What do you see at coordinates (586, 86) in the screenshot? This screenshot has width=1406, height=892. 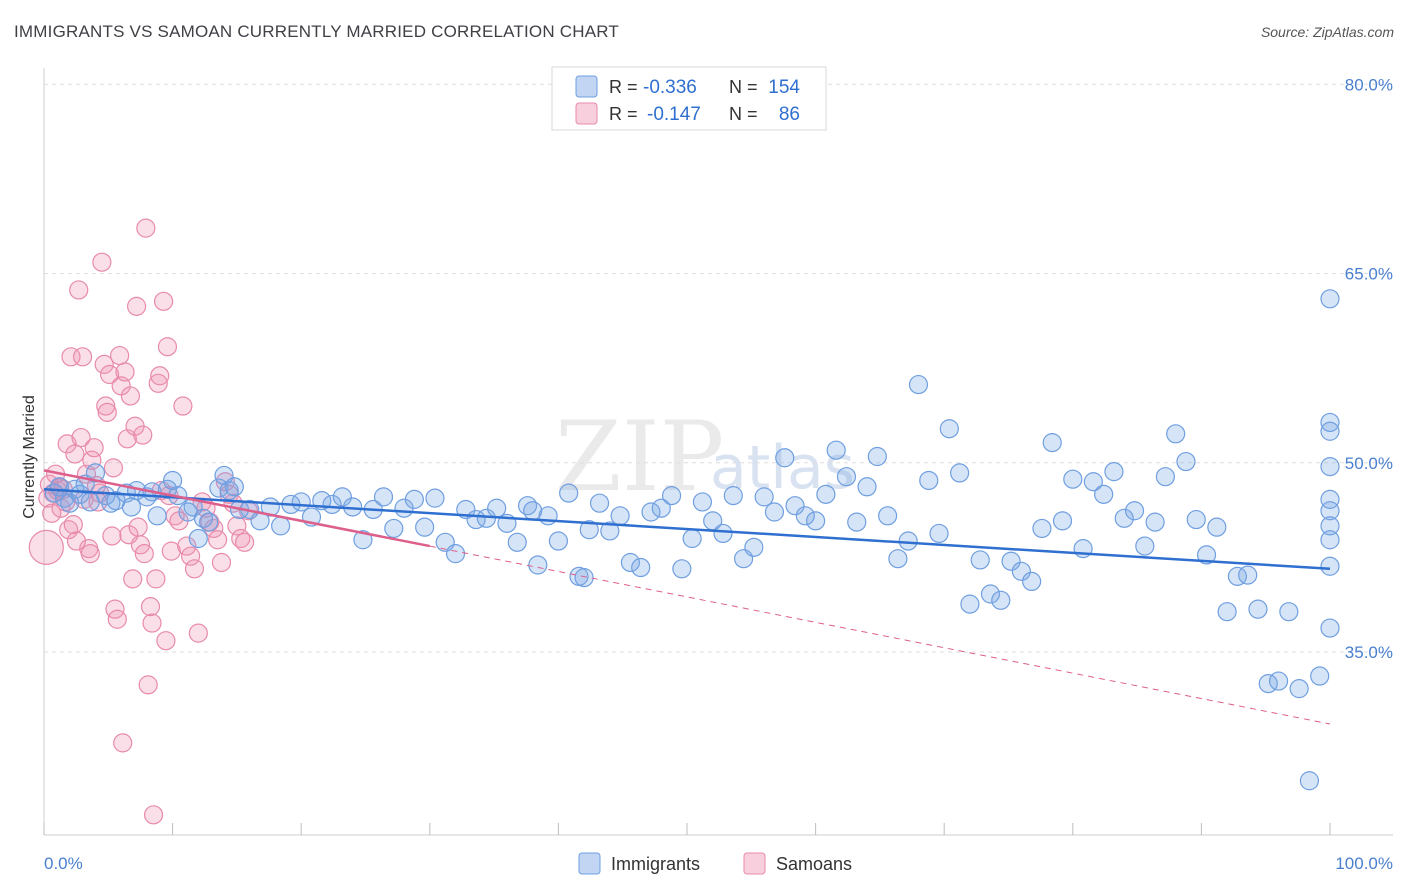 I see `legend-swatch-immigrants` at bounding box center [586, 86].